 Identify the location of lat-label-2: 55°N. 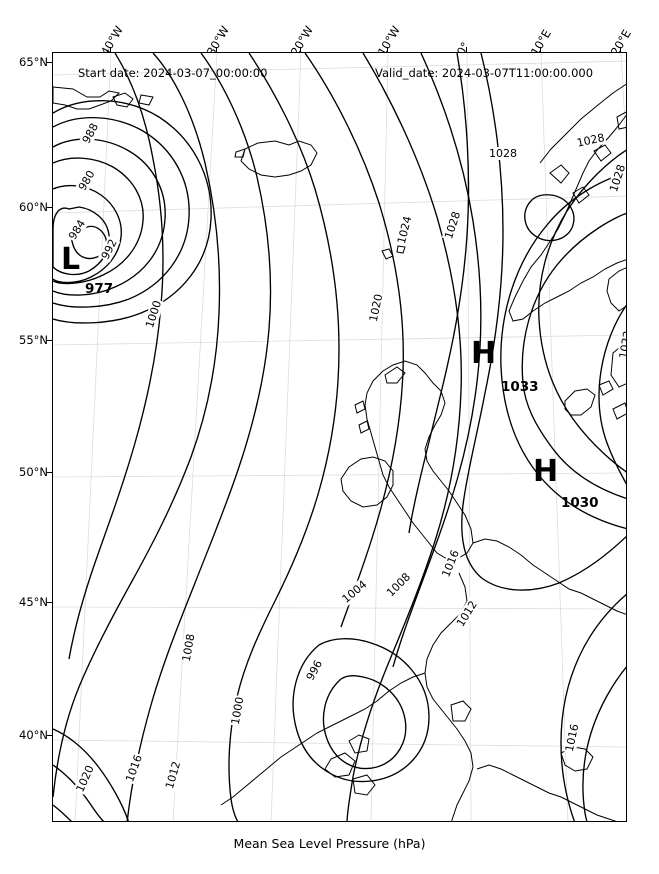
(33, 340).